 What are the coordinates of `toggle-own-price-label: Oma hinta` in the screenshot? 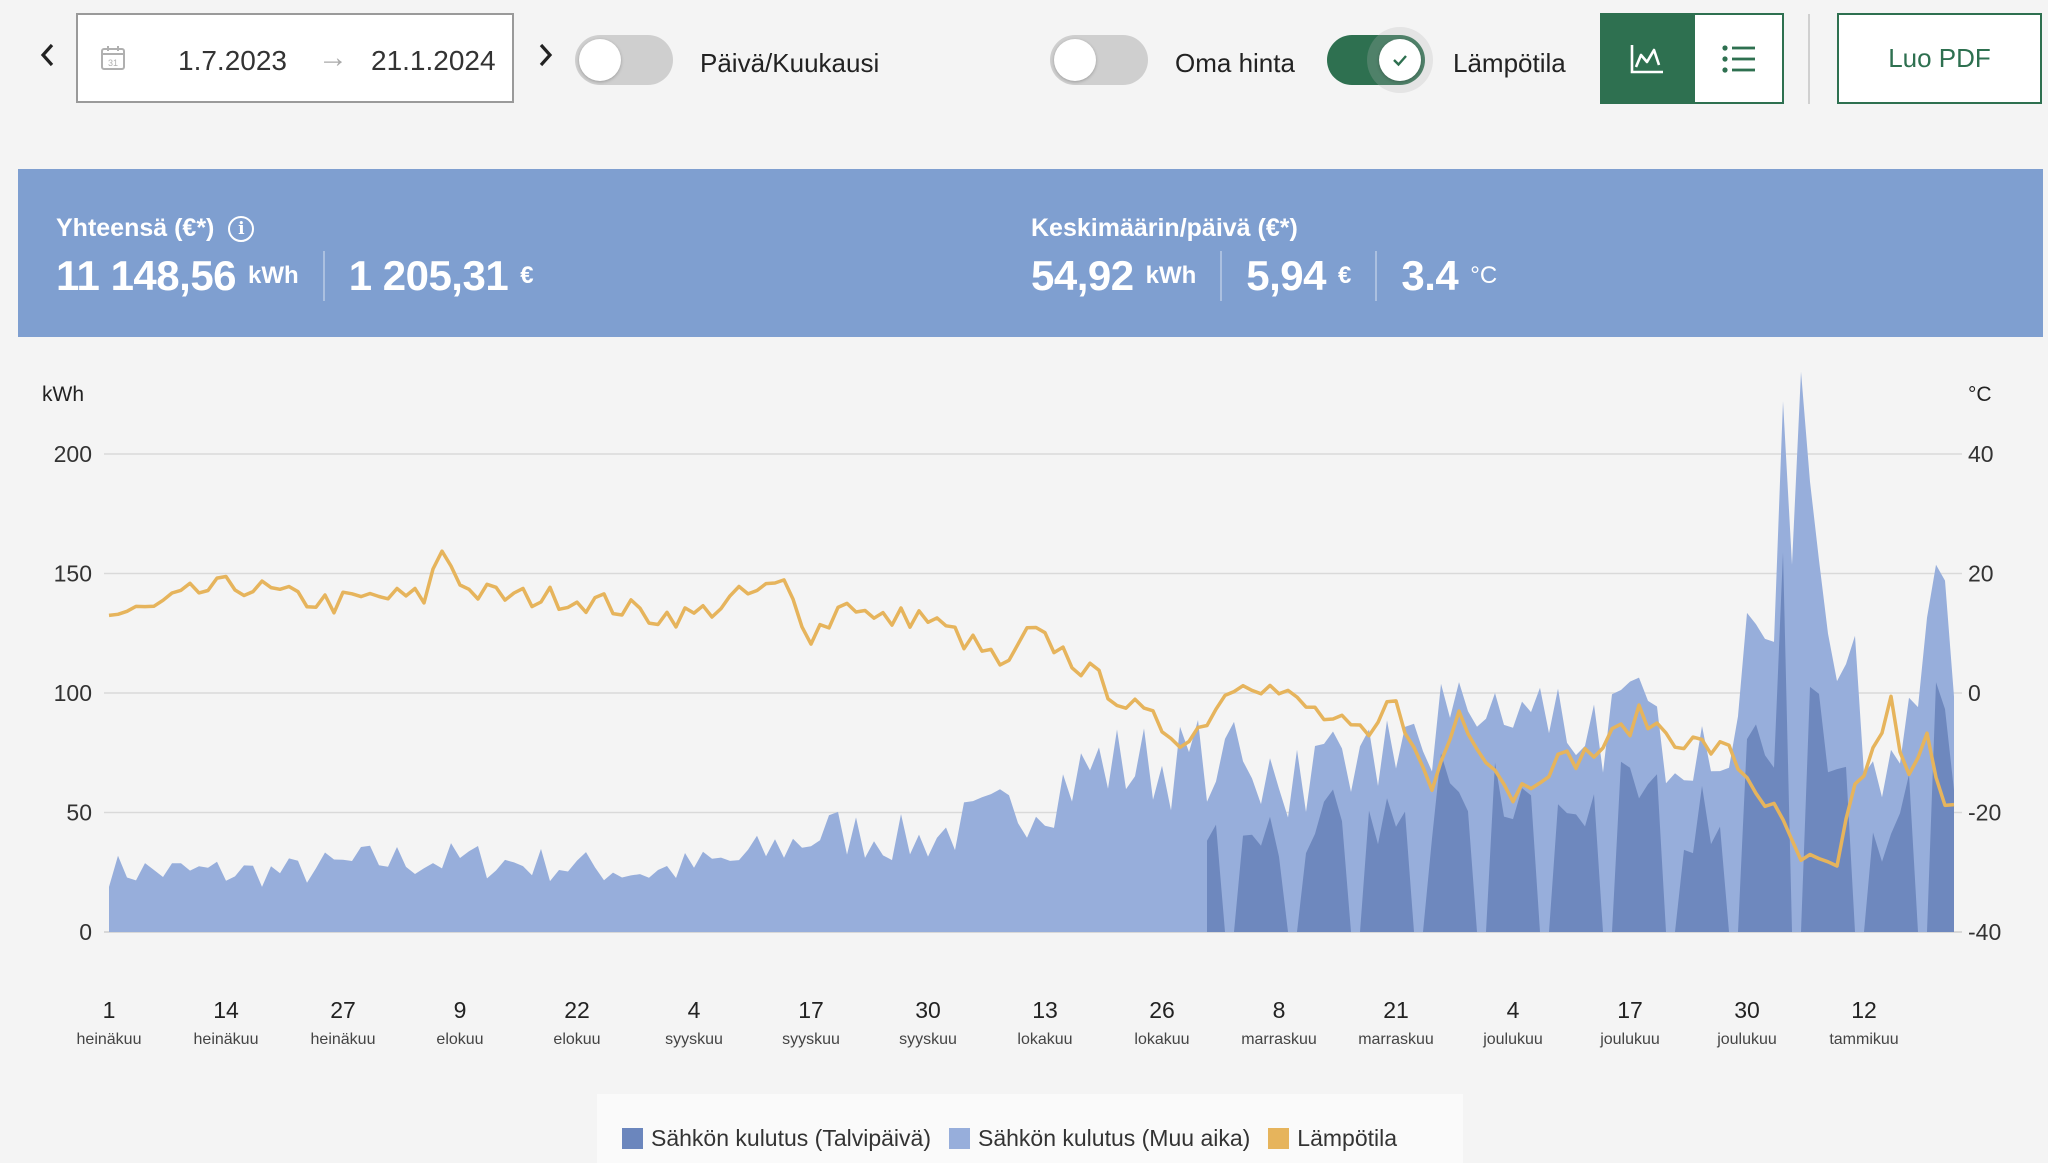 It's located at (1235, 63).